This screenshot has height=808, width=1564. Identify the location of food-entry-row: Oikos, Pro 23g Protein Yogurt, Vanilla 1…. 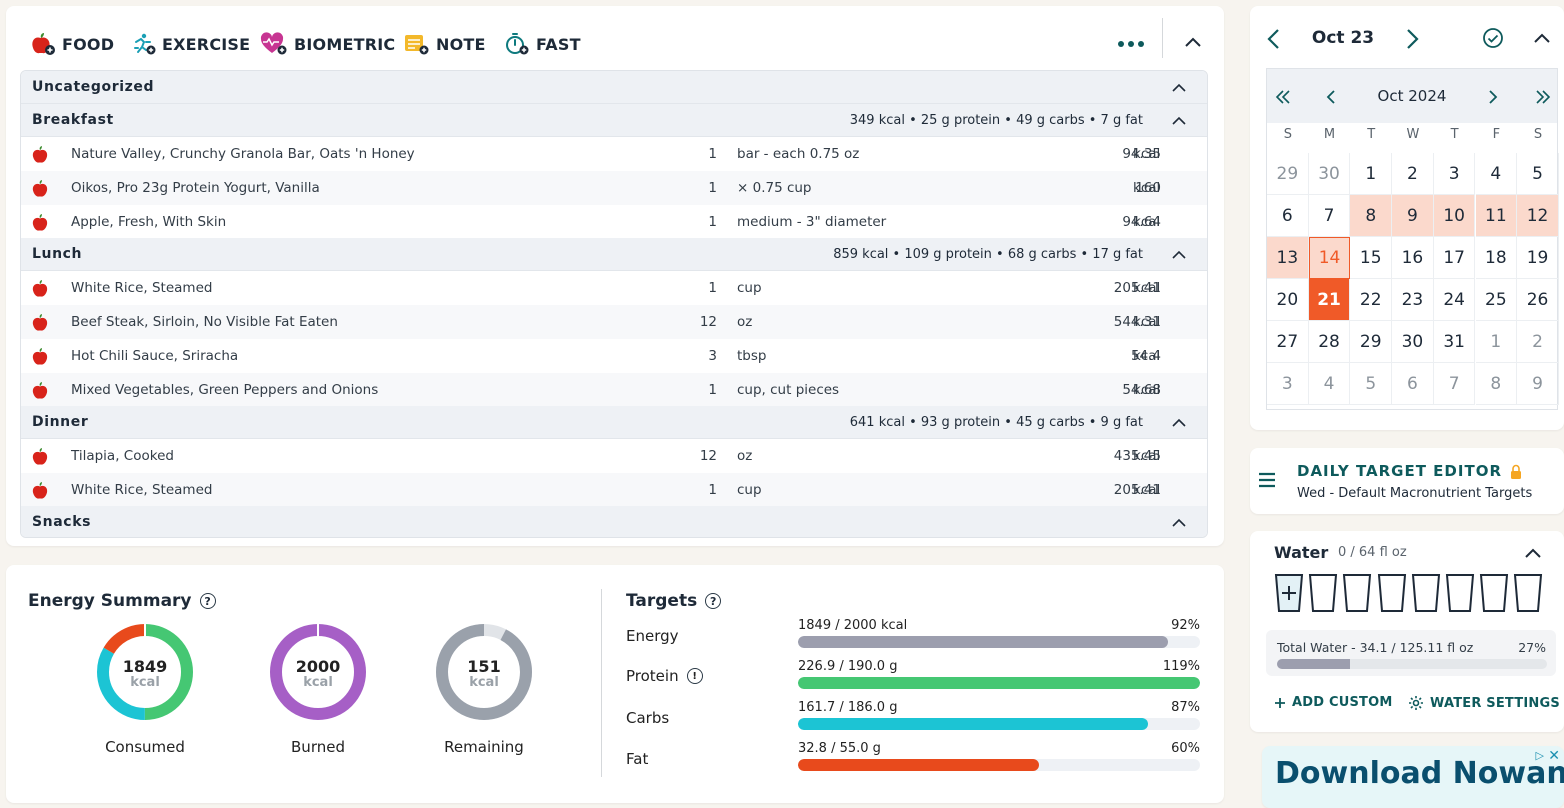
(614, 188).